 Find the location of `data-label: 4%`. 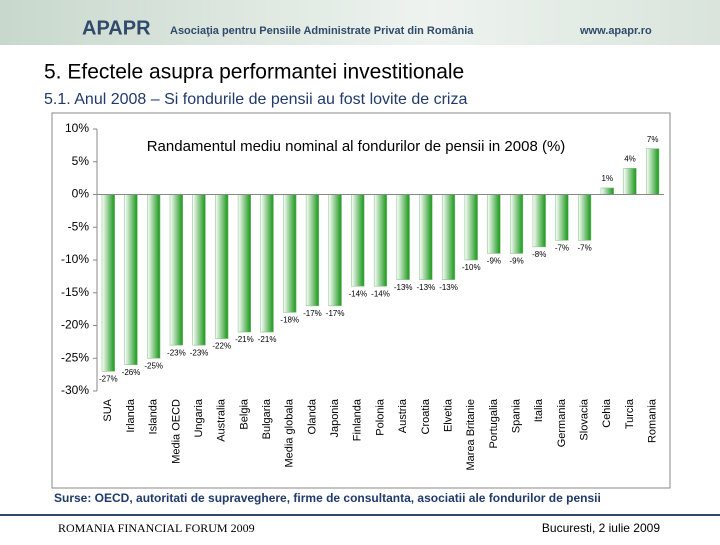

data-label: 4% is located at coordinates (630, 158).